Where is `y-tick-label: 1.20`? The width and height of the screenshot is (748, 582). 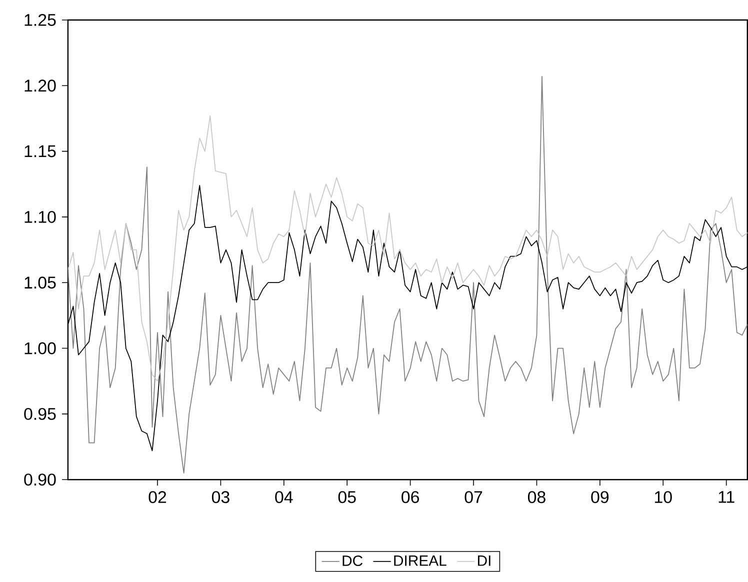 y-tick-label: 1.20 is located at coordinates (40, 86).